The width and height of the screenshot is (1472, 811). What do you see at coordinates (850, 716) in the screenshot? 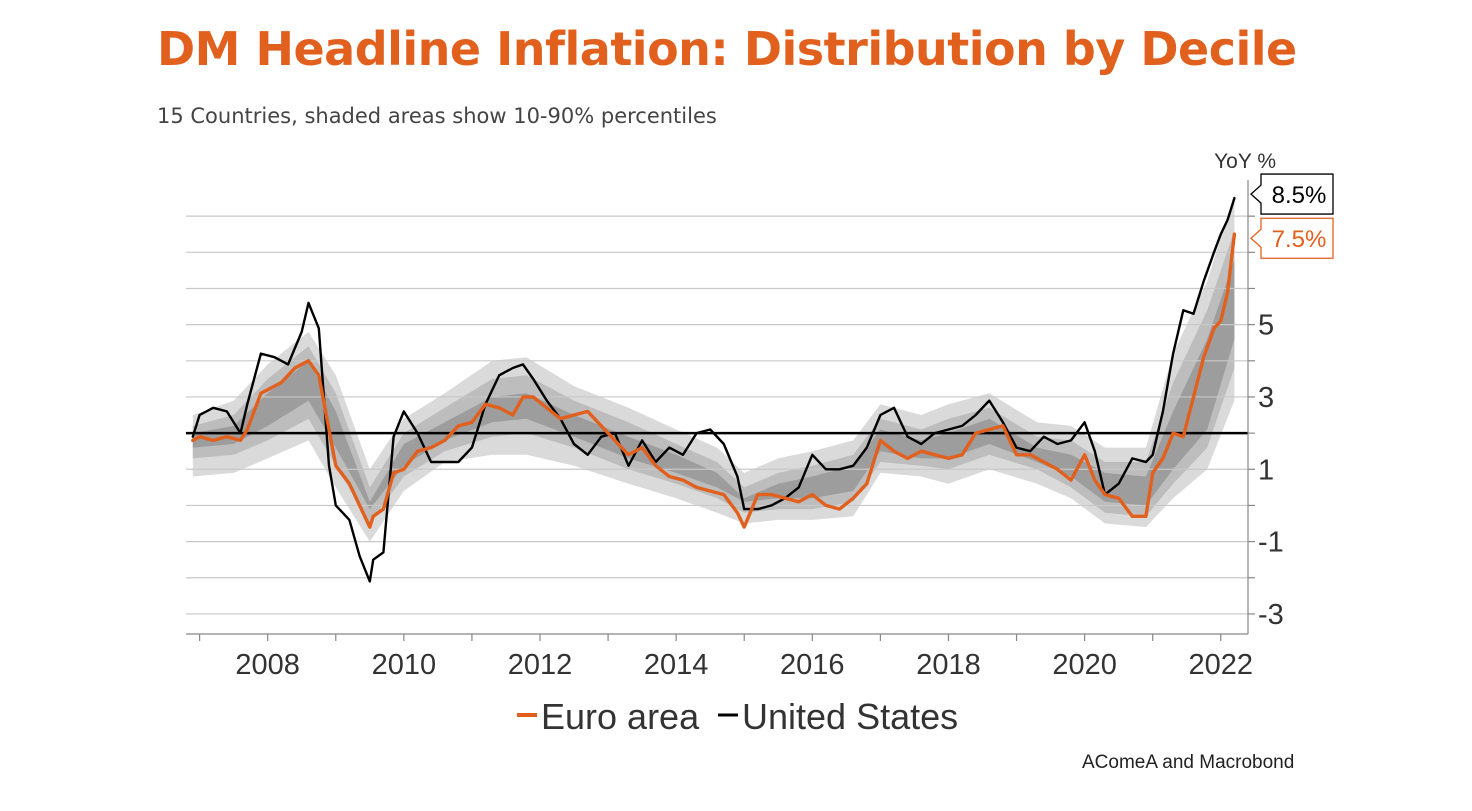
I see `legend-label: United States` at bounding box center [850, 716].